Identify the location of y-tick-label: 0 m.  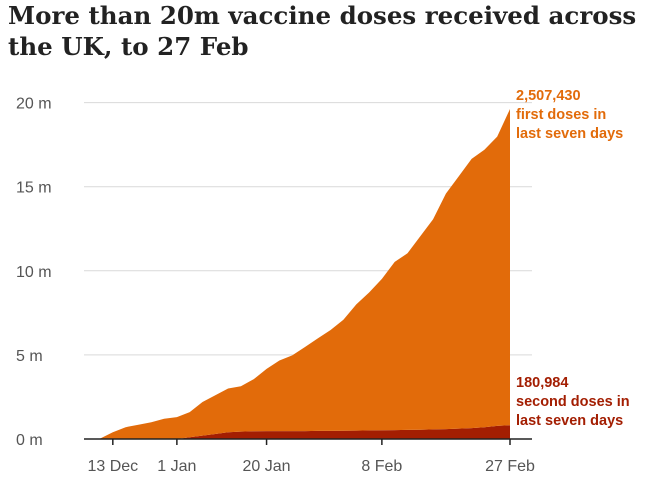
(29, 440).